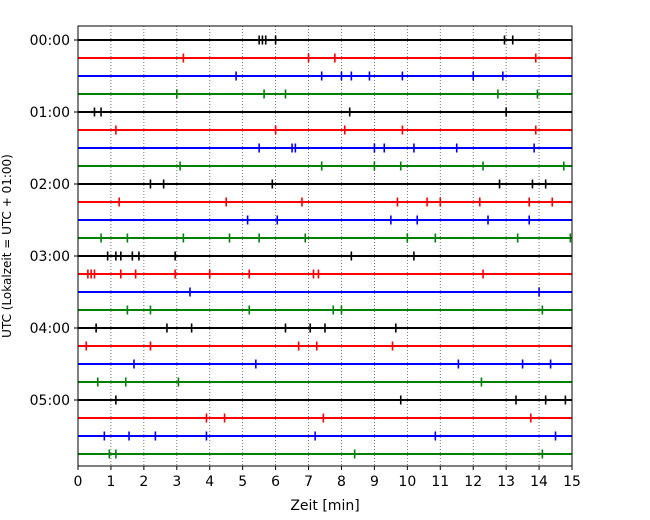 This screenshot has height=520, width=650. Describe the element at coordinates (50, 401) in the screenshot. I see `y-tick-label: 05:00` at that location.